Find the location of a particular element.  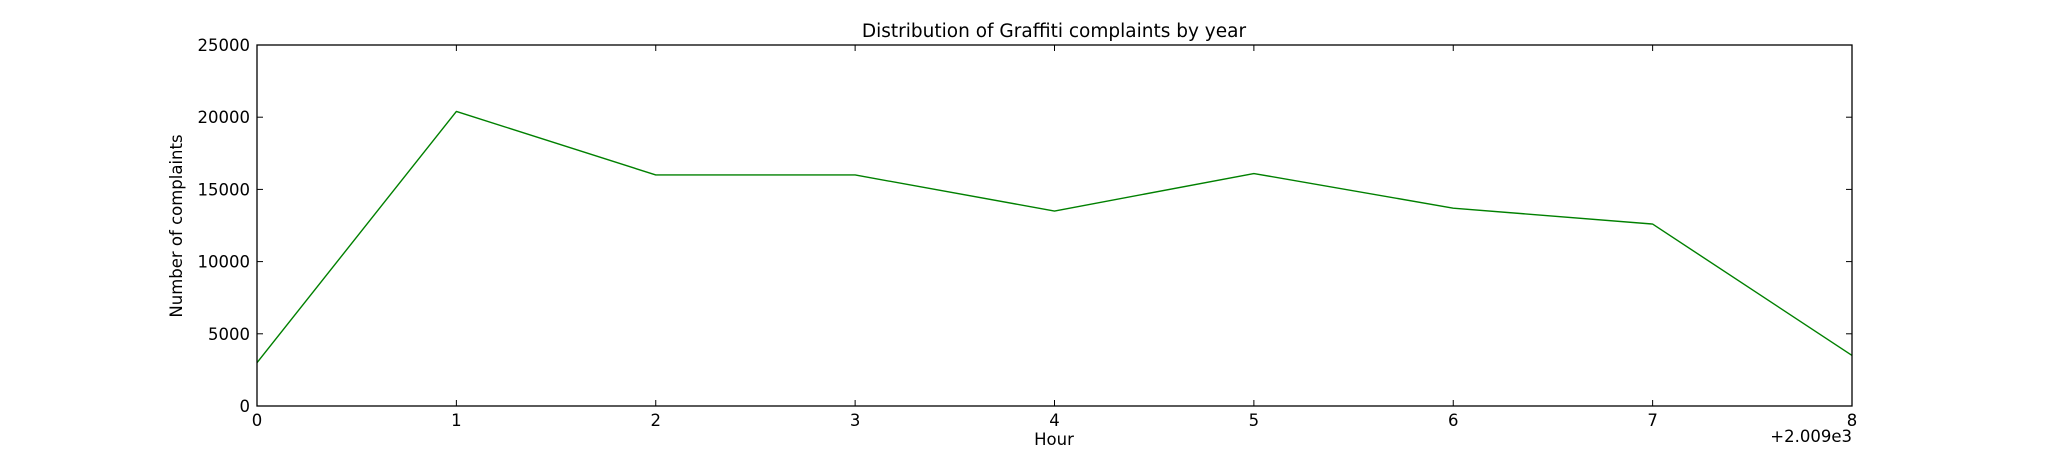

x-axis-offset-label: +2.009e3 is located at coordinates (1811, 436).